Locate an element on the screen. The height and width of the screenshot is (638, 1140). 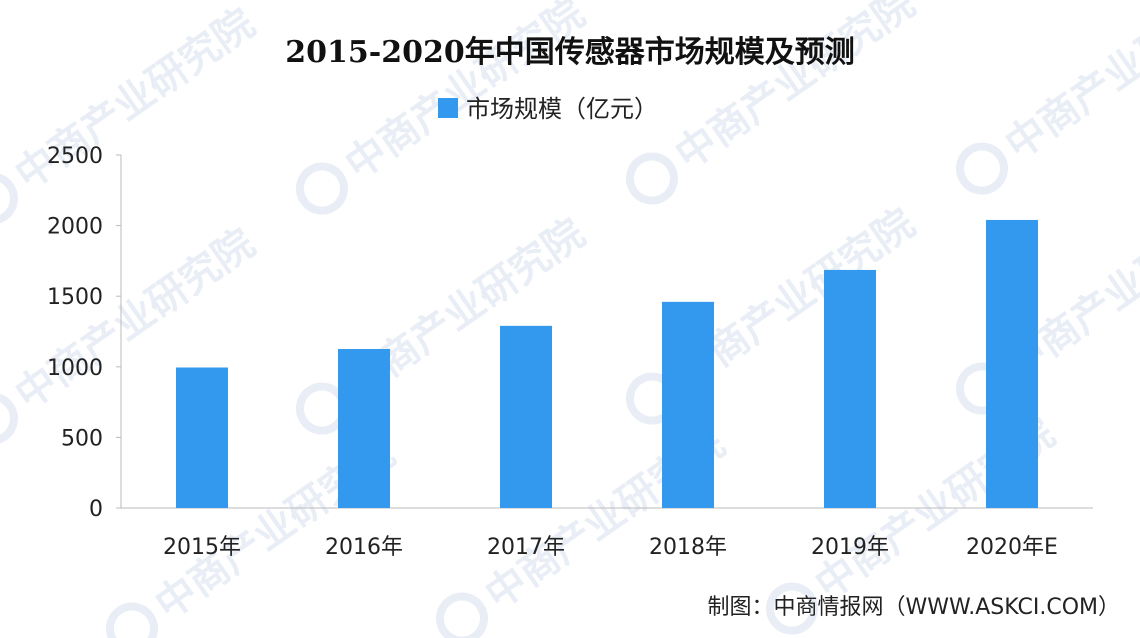
x-tick-label: 2019年 is located at coordinates (850, 547).